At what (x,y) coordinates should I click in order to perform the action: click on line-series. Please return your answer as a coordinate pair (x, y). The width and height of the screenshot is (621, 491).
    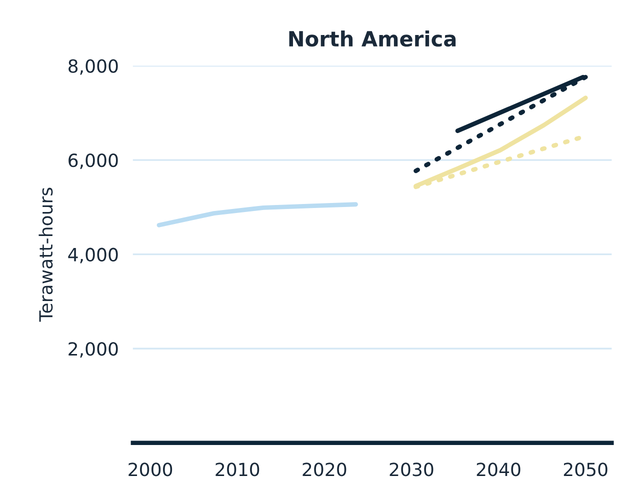
    Looking at the image, I should click on (257, 215).